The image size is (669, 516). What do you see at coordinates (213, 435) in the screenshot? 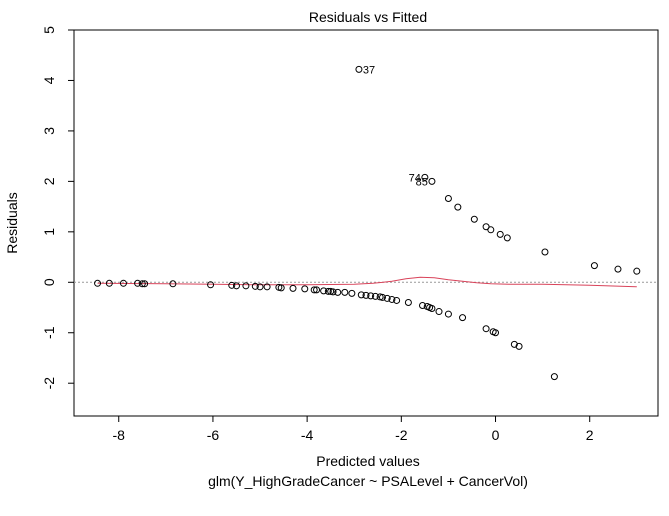
I see `x-tick-label: -6` at bounding box center [213, 435].